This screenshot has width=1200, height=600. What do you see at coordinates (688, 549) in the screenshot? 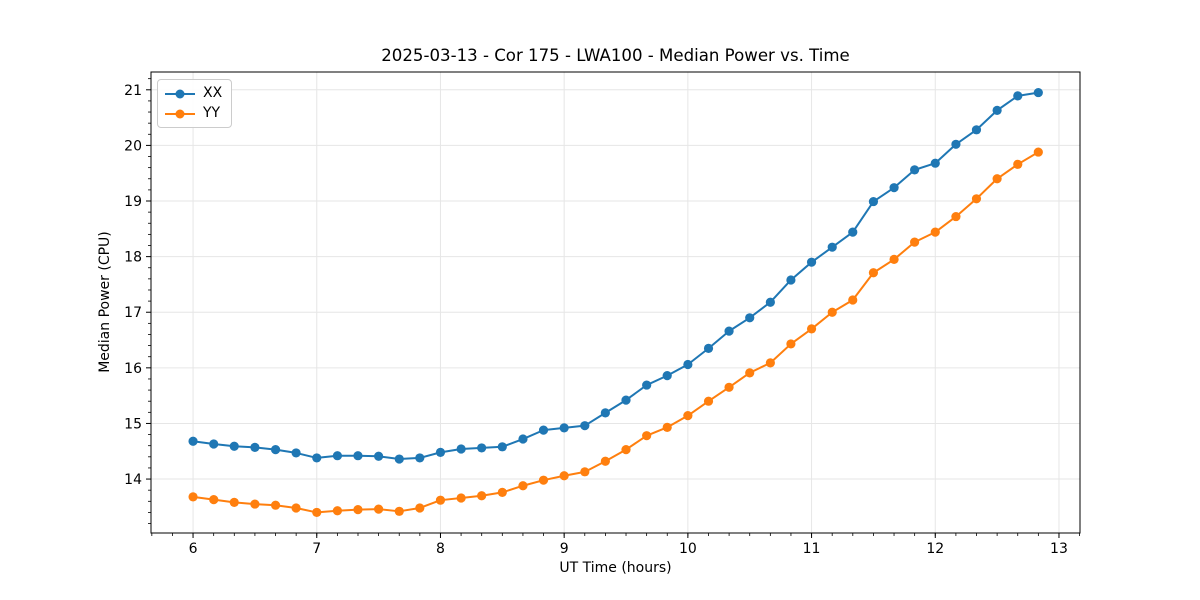
I see `svg-text: 10` at bounding box center [688, 549].